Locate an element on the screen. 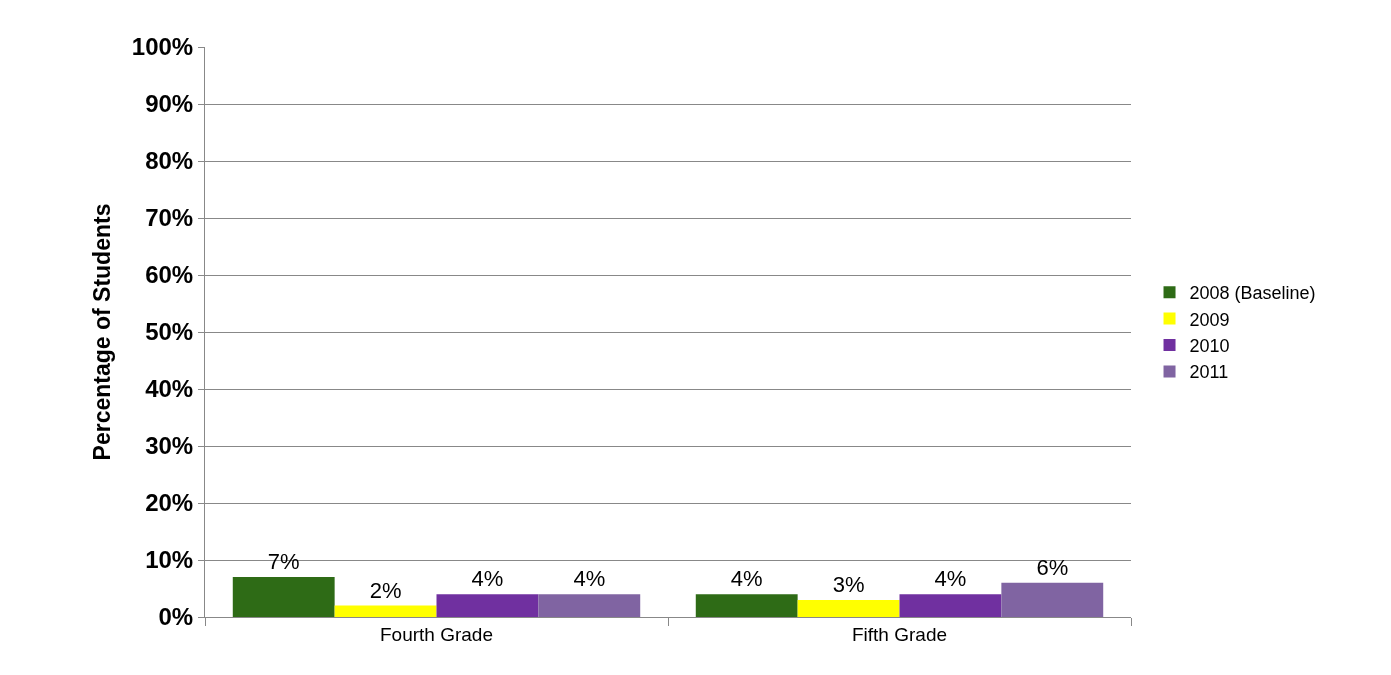 This screenshot has height=675, width=1391. y-tick-label: 90% is located at coordinates (169, 104).